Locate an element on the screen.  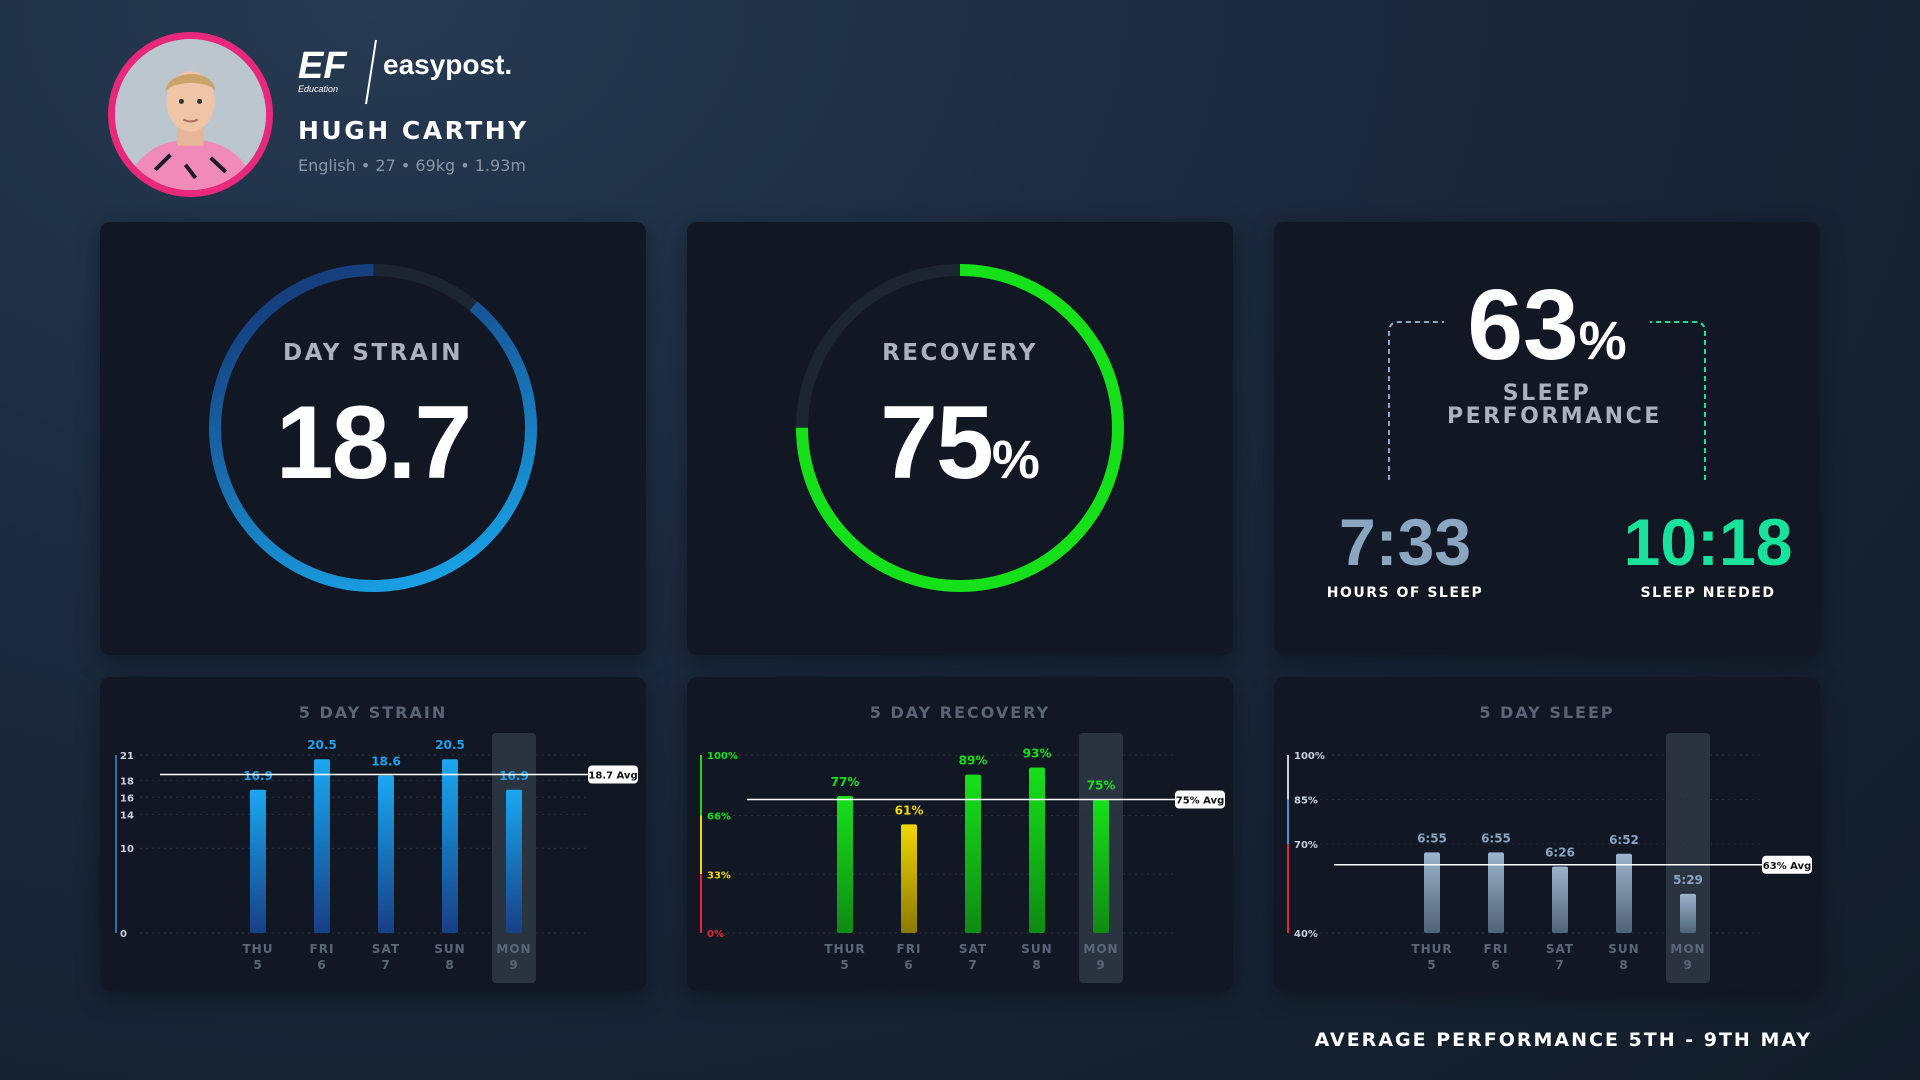
sleep-brackets is located at coordinates (1547, 400).